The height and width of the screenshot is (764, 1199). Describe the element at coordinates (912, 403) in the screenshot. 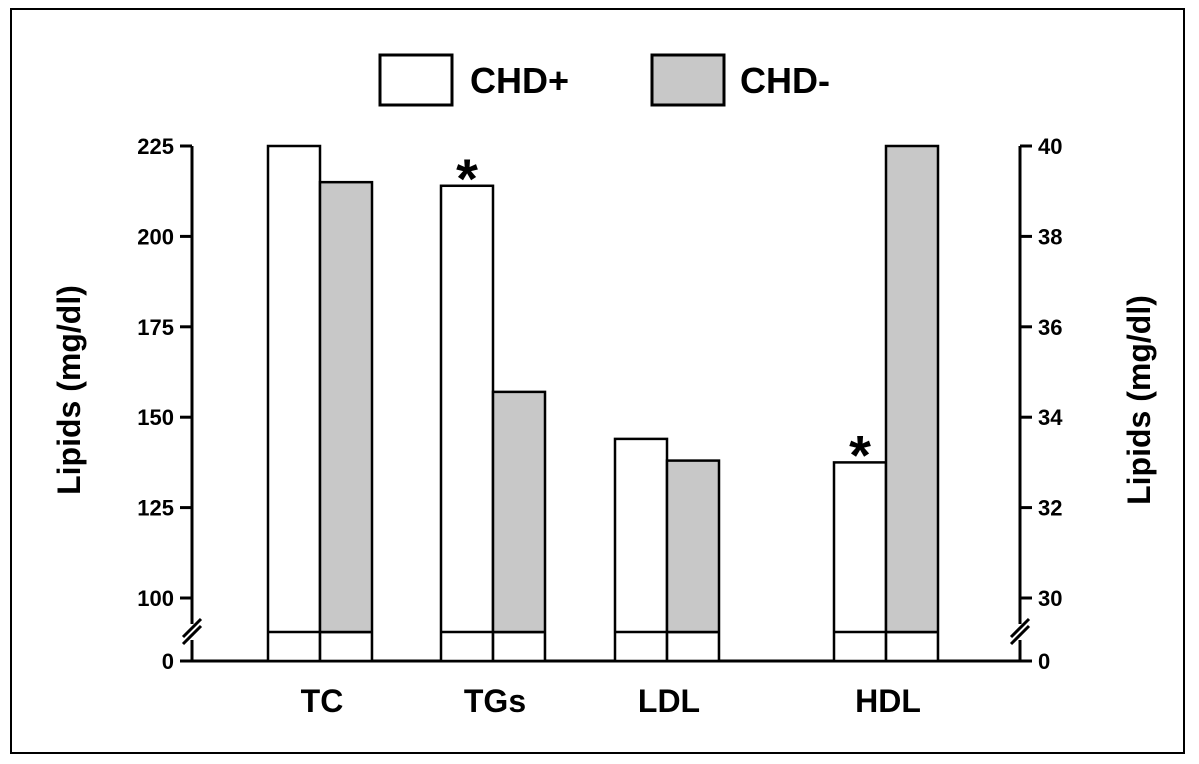

I see `bar-hdl-chd-minus` at that location.